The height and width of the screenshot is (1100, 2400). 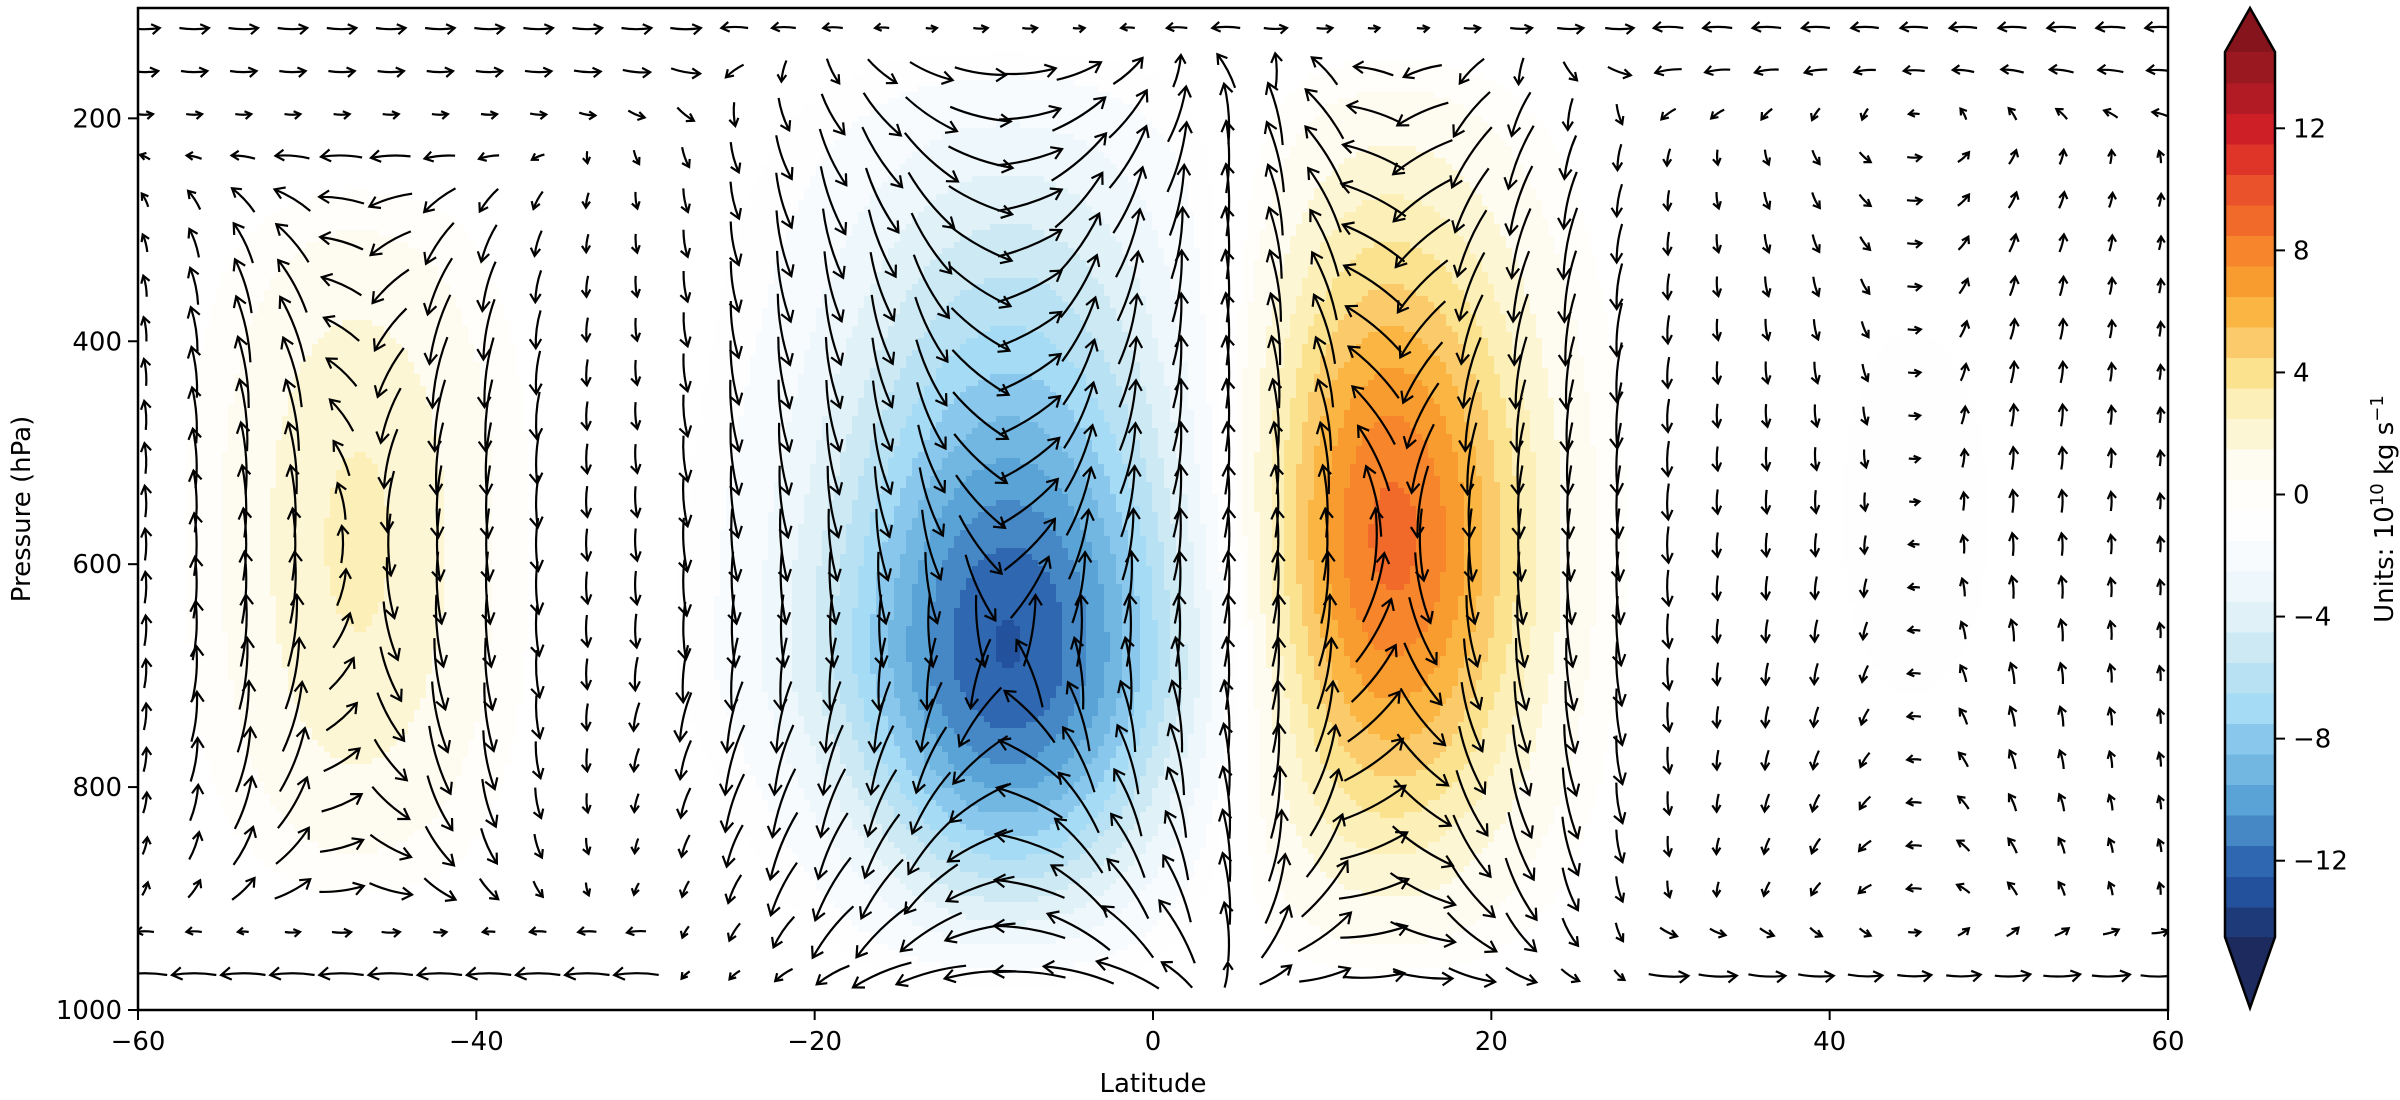 I want to click on colorbar-tick-label: 12, so click(x=2309, y=129).